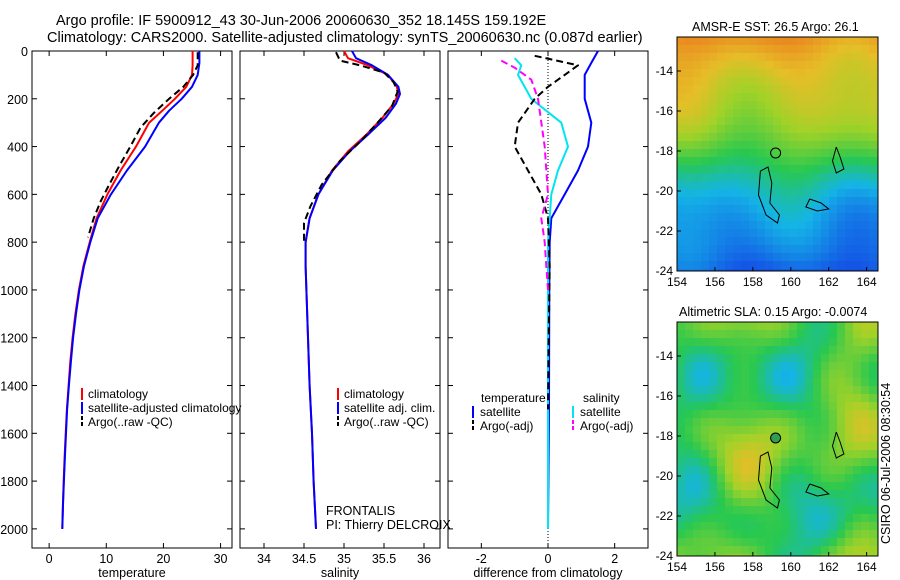 The image size is (900, 580). I want to click on map-ytick-label: -22, so click(665, 231).